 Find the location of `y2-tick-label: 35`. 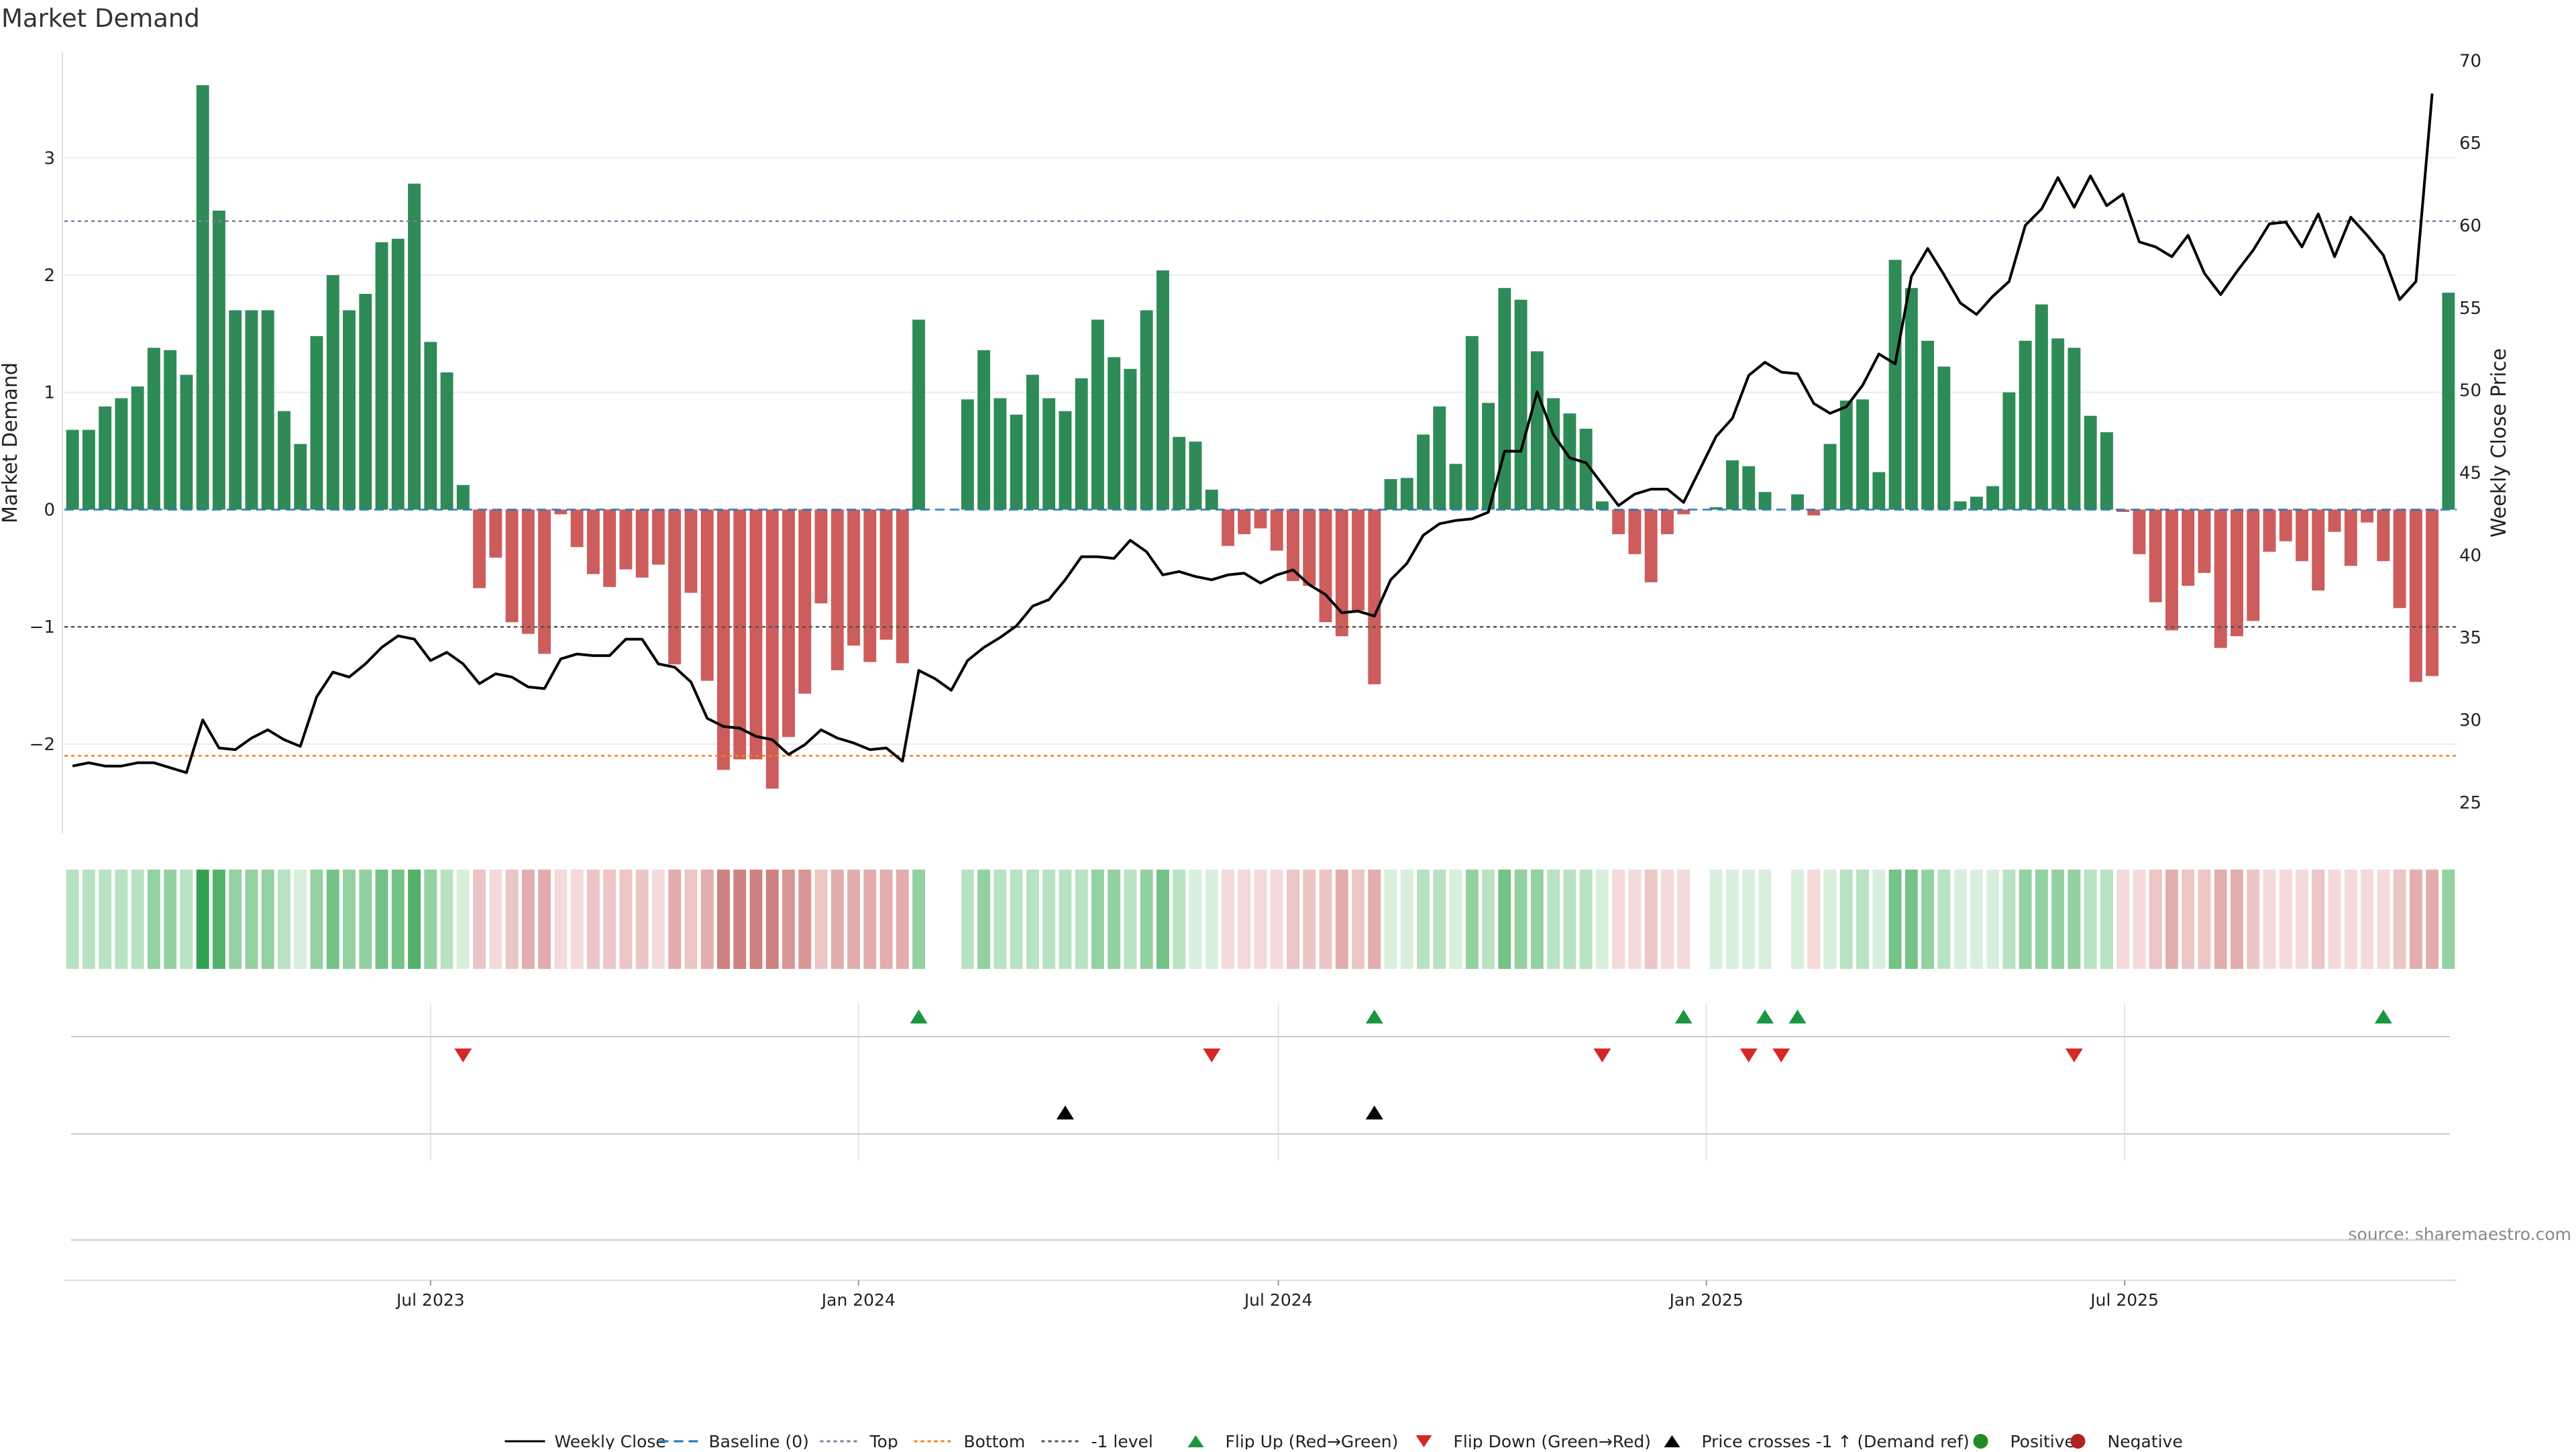

y2-tick-label: 35 is located at coordinates (2470, 638).